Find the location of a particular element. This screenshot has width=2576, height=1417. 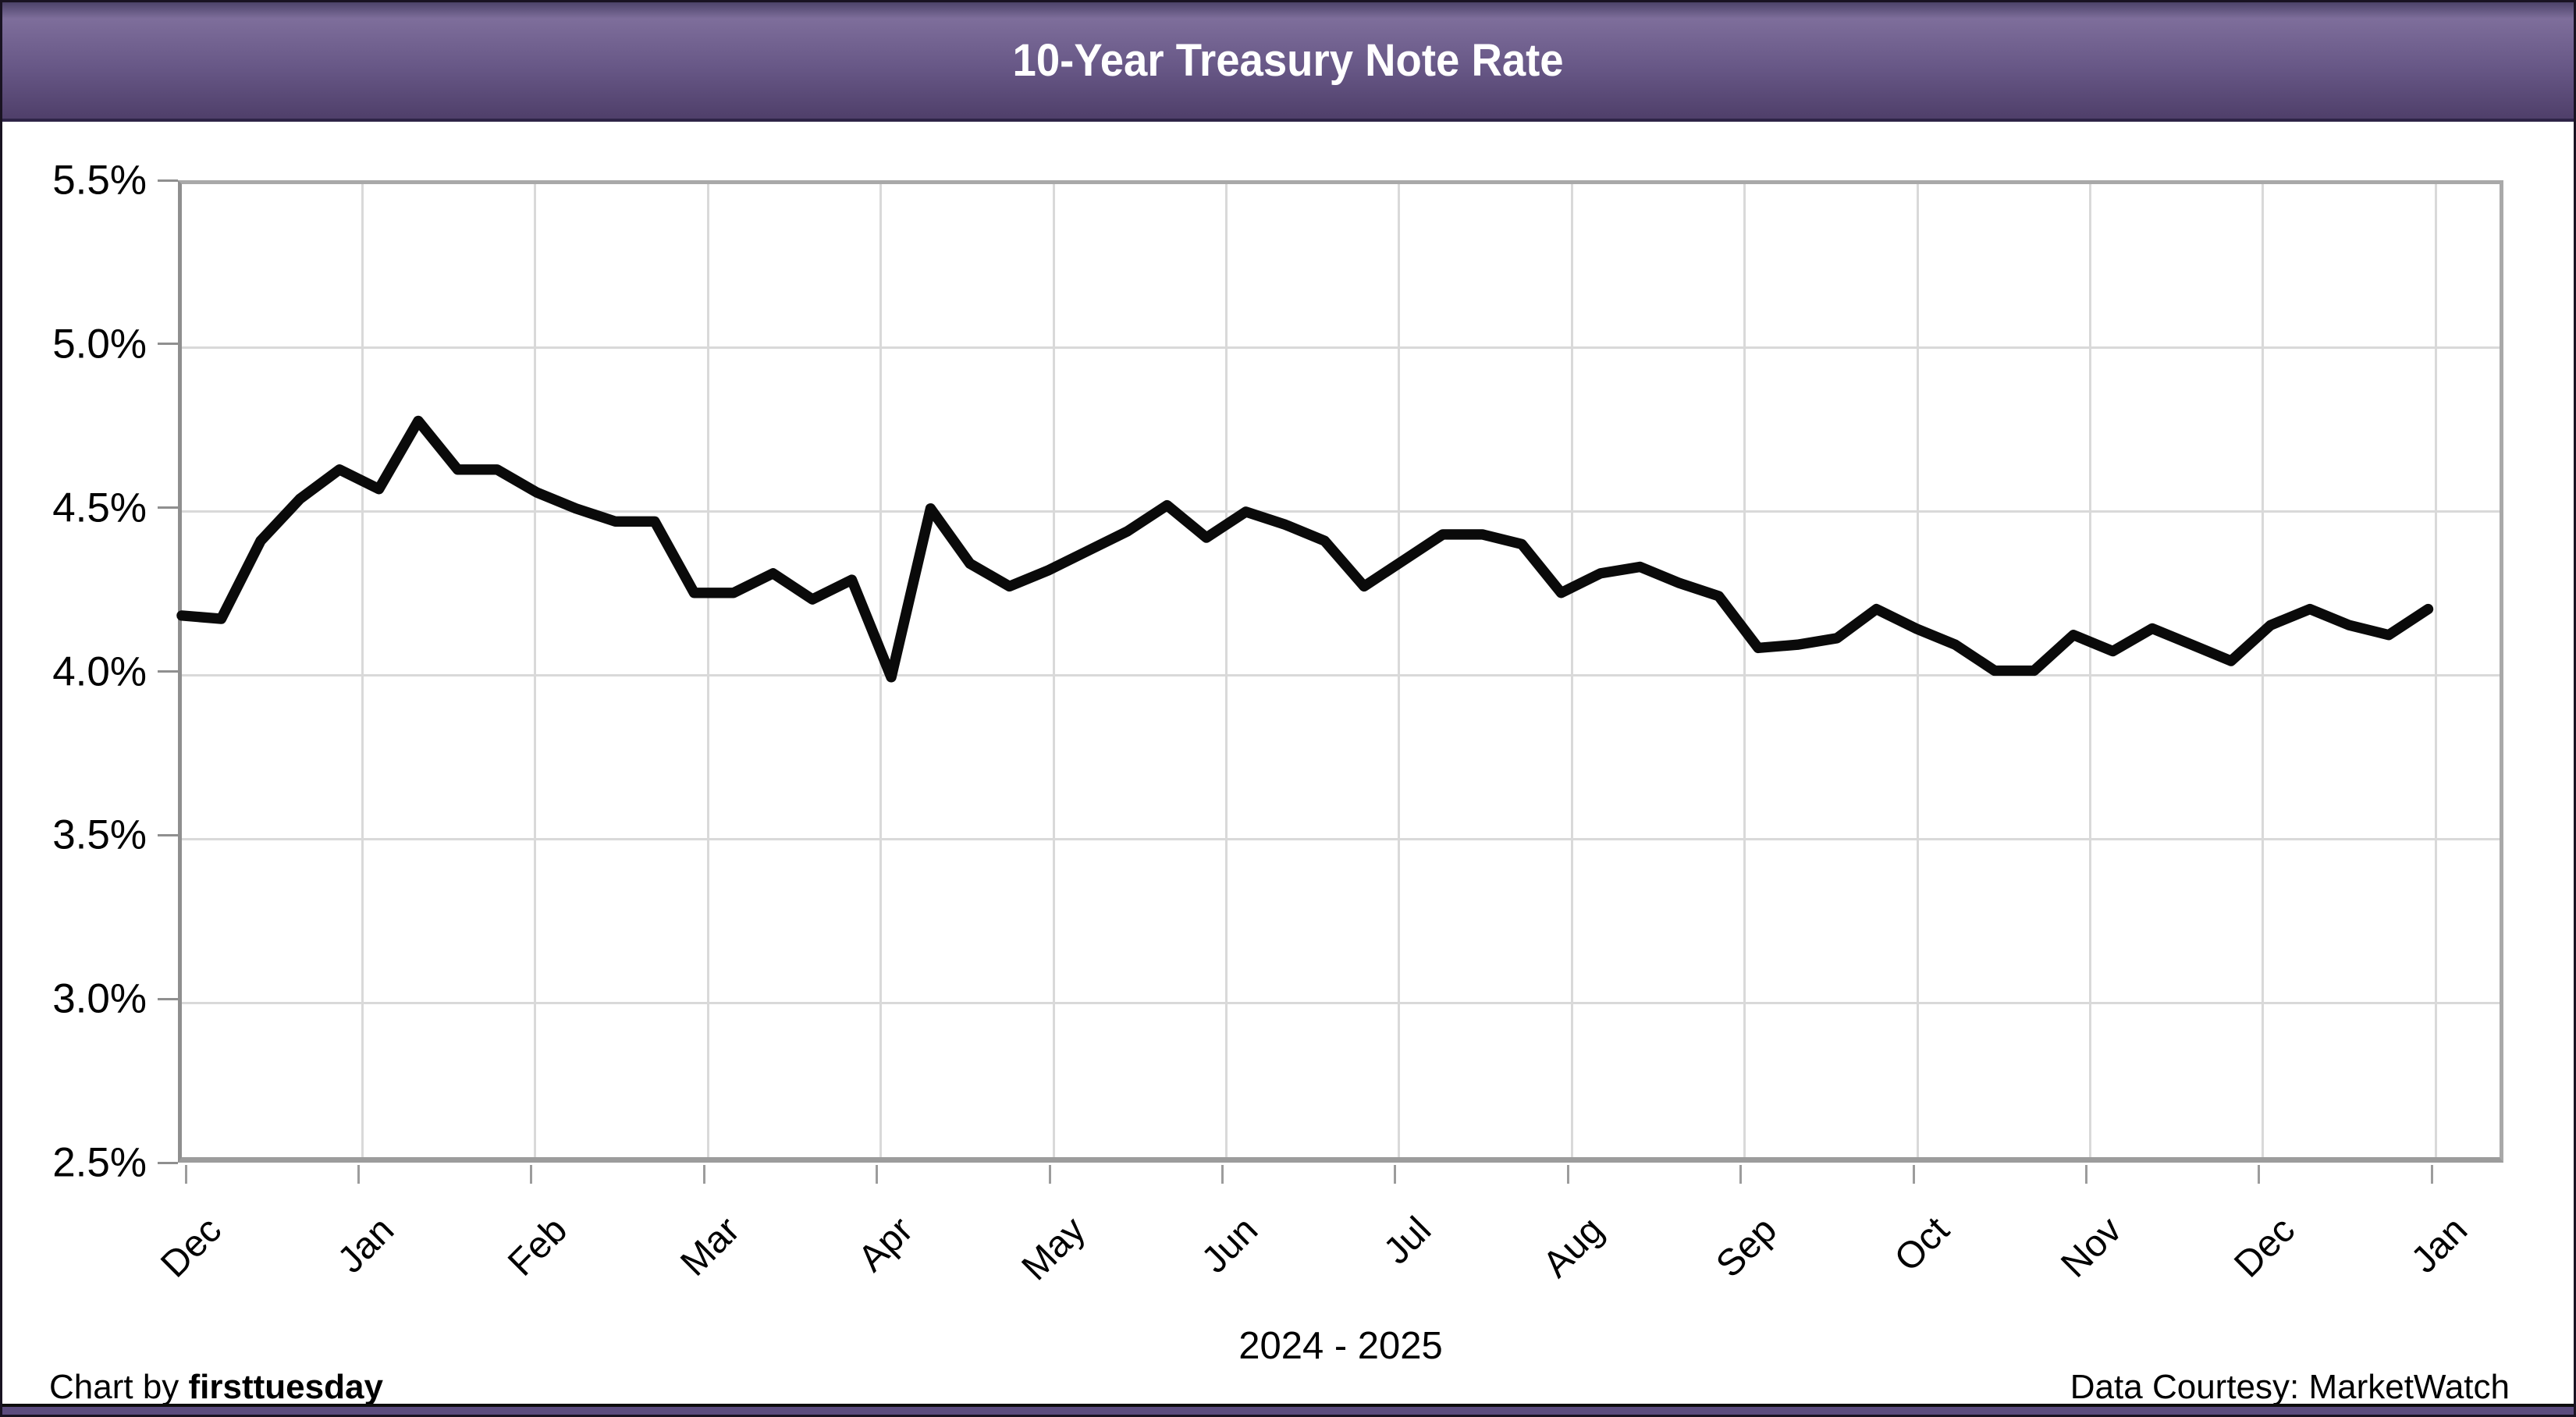

chart-header: 10-Year Treasury Note Rate is located at coordinates (1288, 62).